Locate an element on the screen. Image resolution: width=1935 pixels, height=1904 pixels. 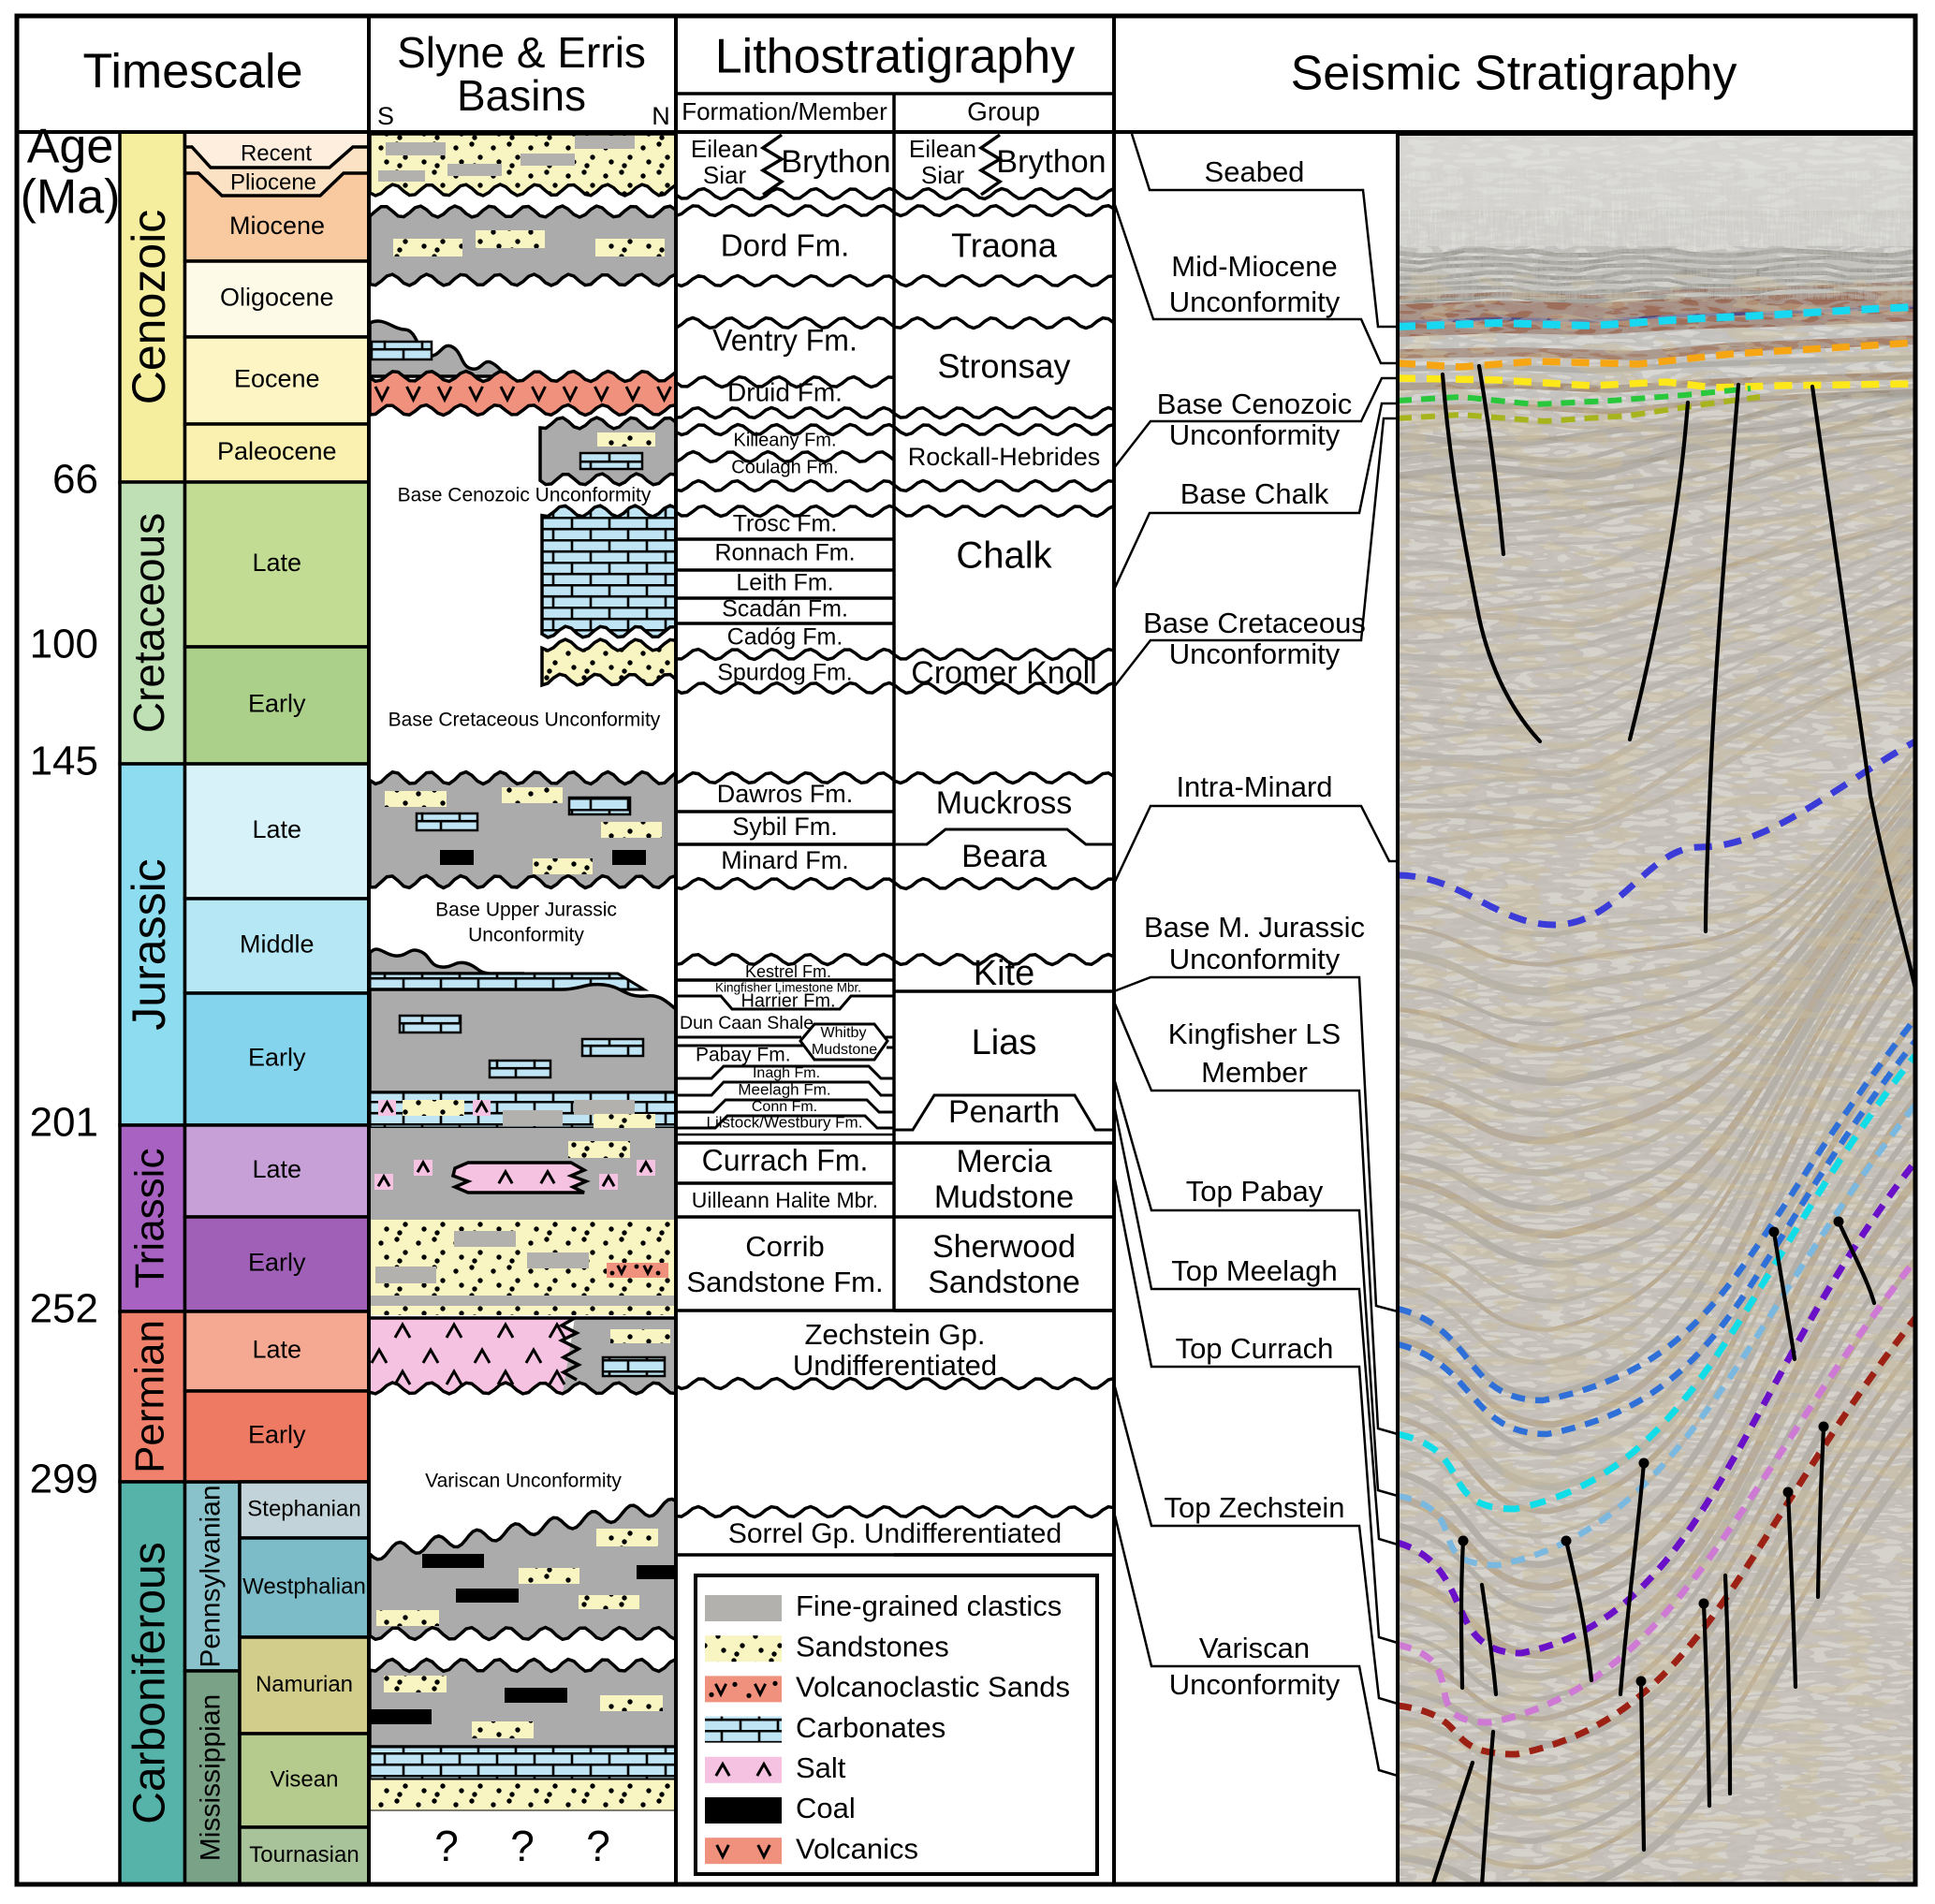
svg-text: Cromer Knoll is located at coordinates (1003, 673).